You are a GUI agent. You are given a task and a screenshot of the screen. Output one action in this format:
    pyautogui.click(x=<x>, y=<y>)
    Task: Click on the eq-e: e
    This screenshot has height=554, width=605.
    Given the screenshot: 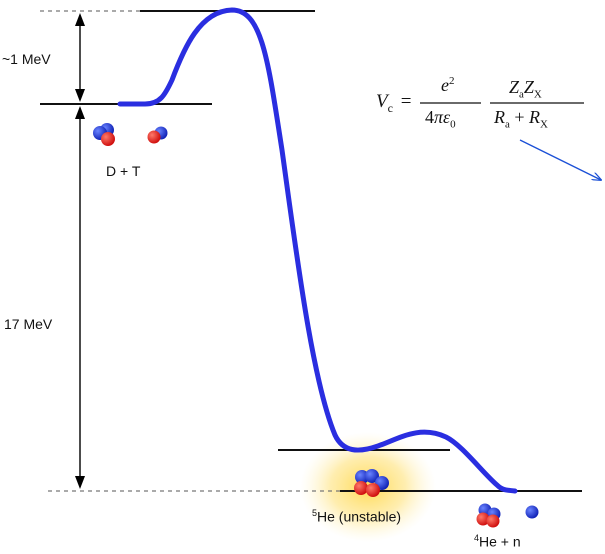 What is the action you would take?
    pyautogui.click(x=445, y=85)
    